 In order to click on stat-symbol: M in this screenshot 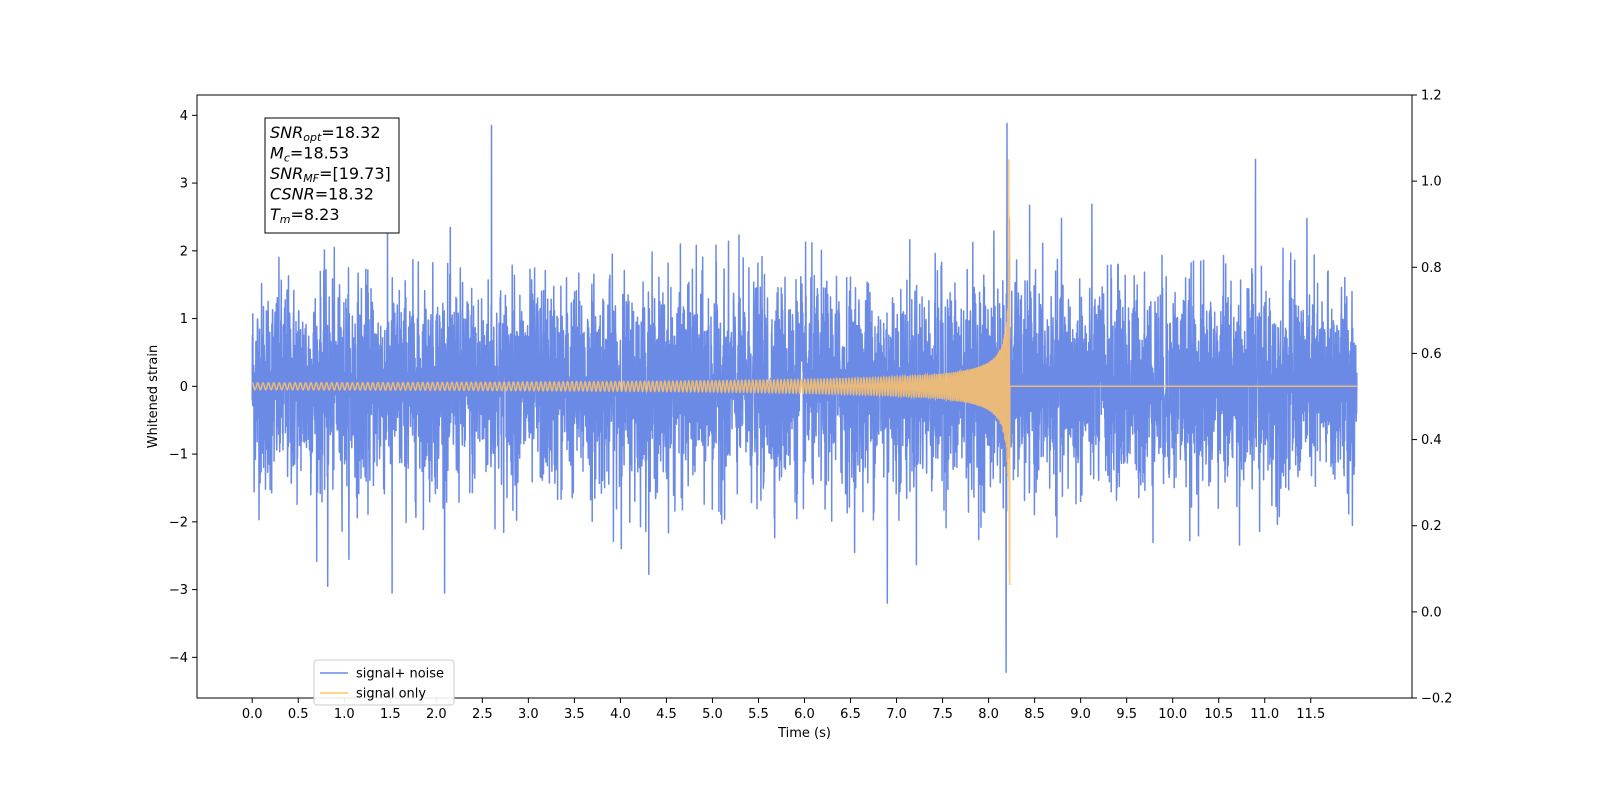, I will do `click(277, 153)`.